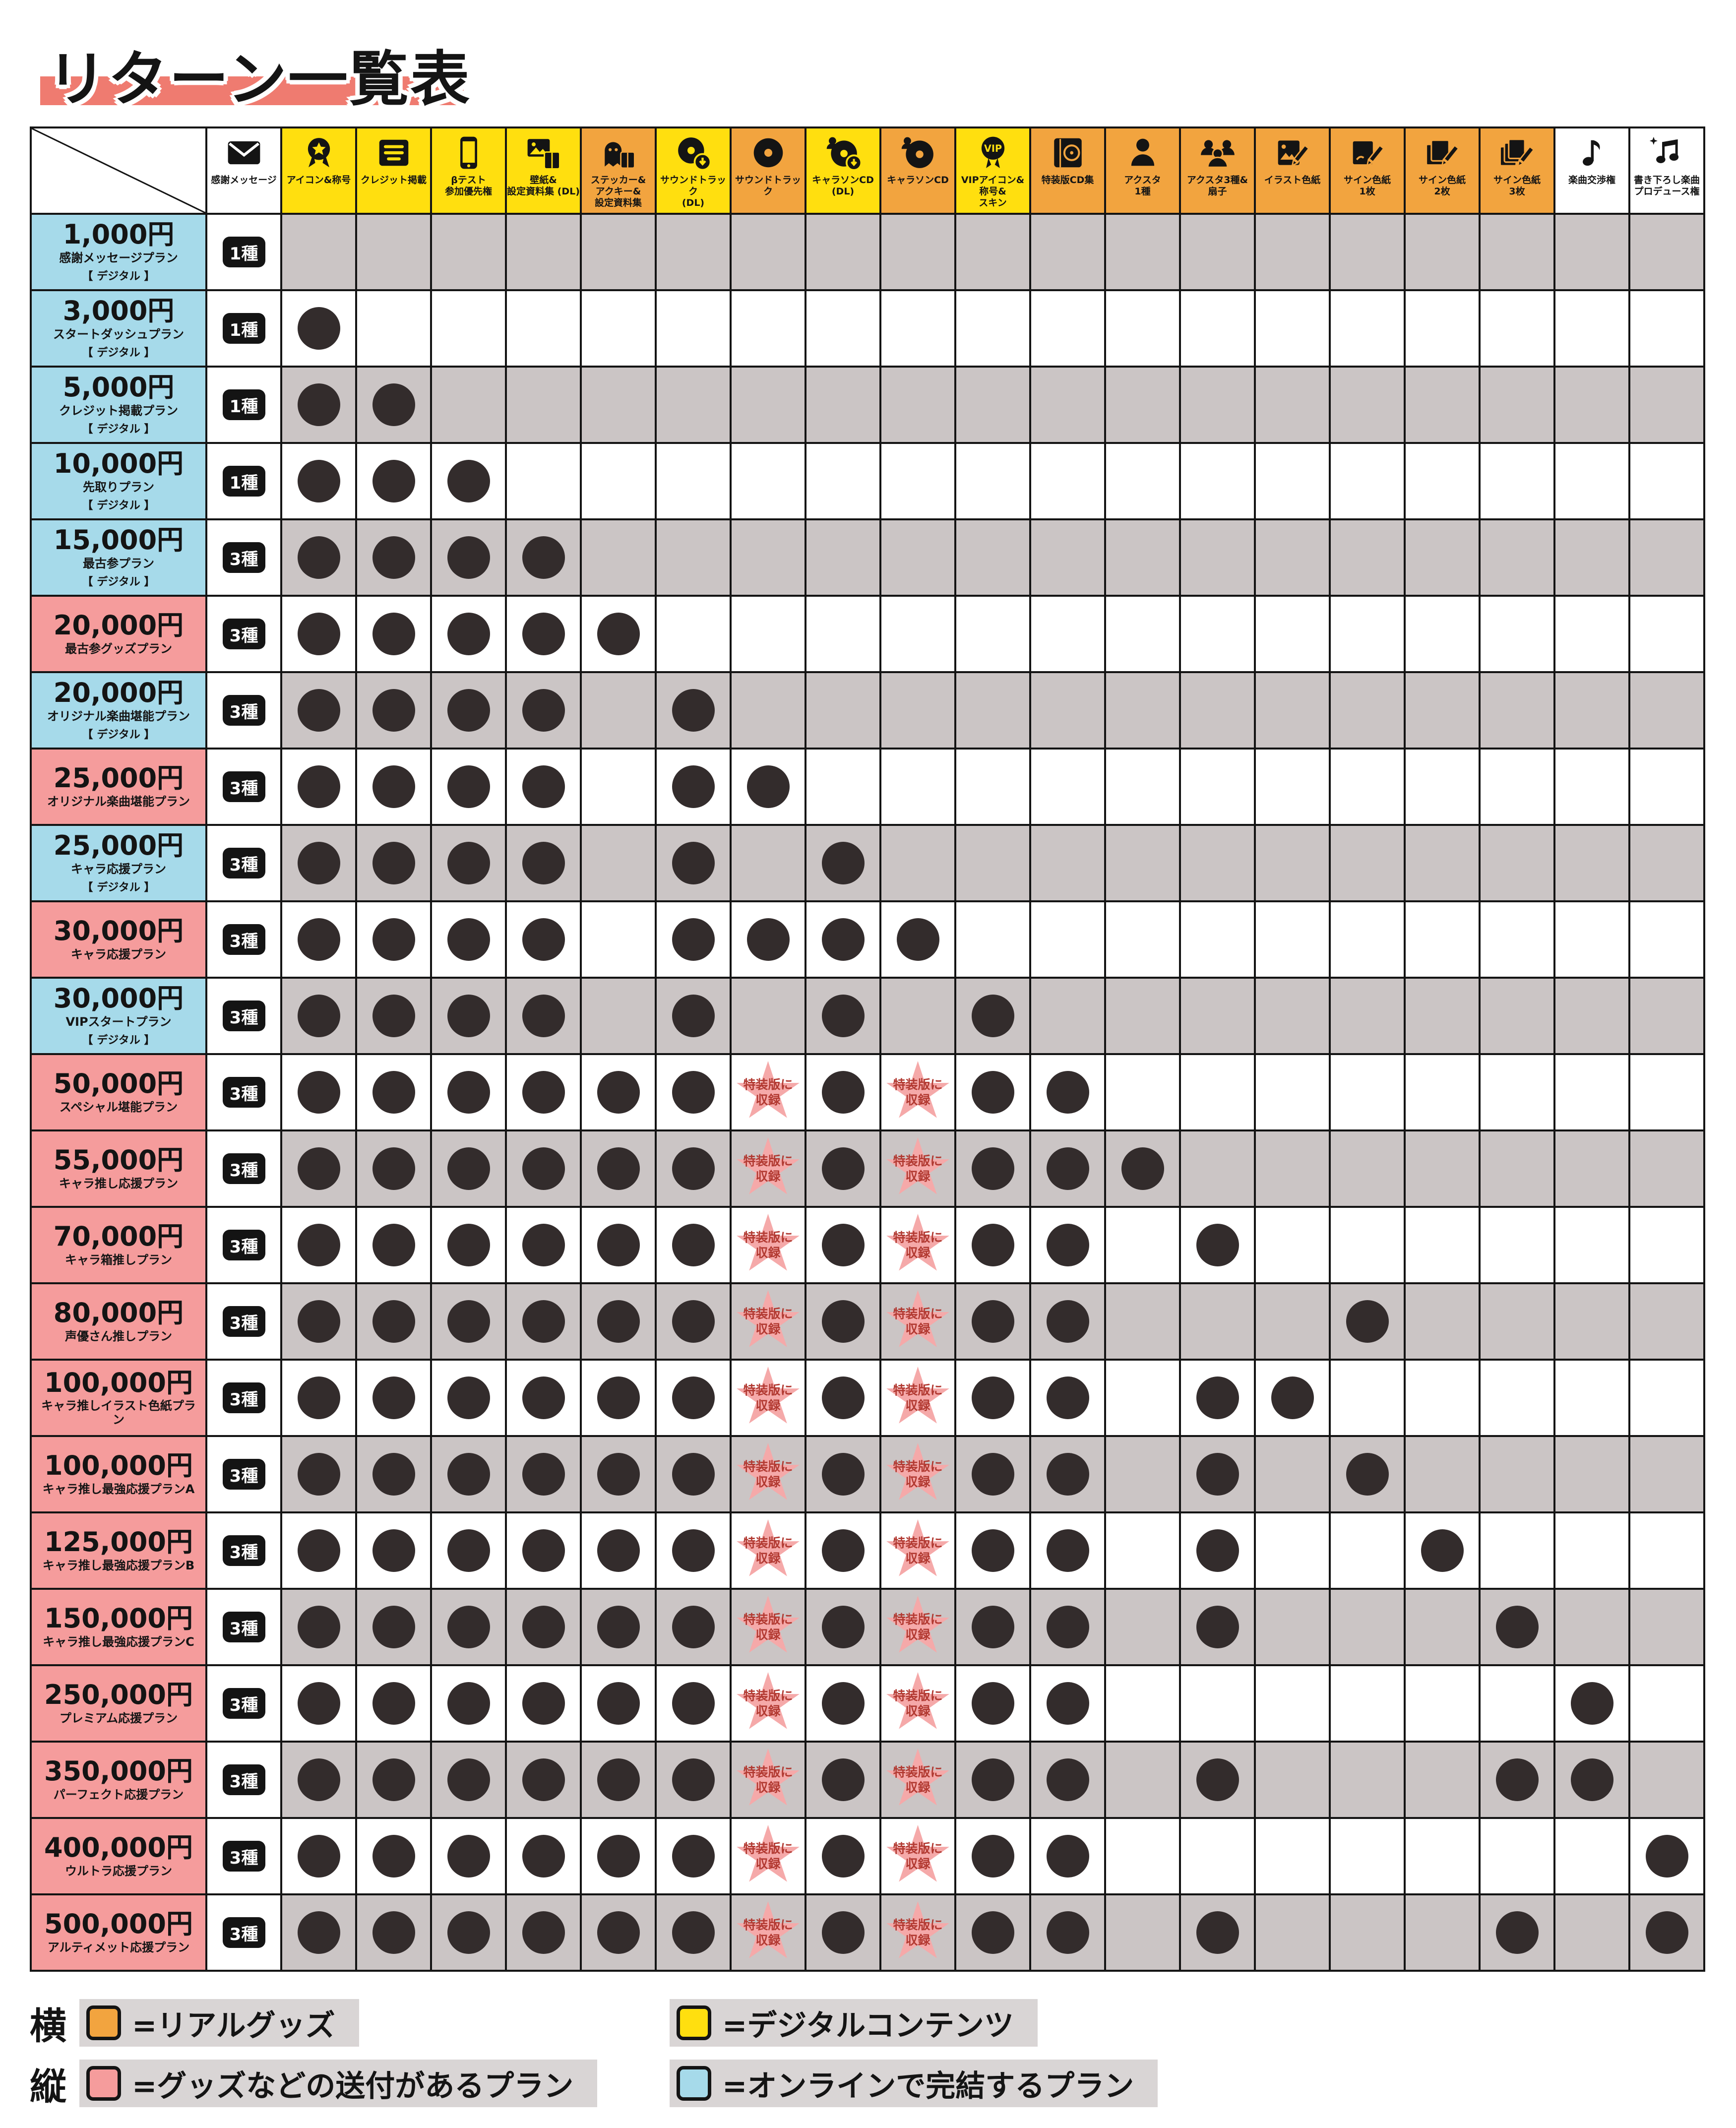 Image resolution: width=1736 pixels, height=2128 pixels. Describe the element at coordinates (842, 1092) in the screenshot. I see `cell-r12-c9` at that location.